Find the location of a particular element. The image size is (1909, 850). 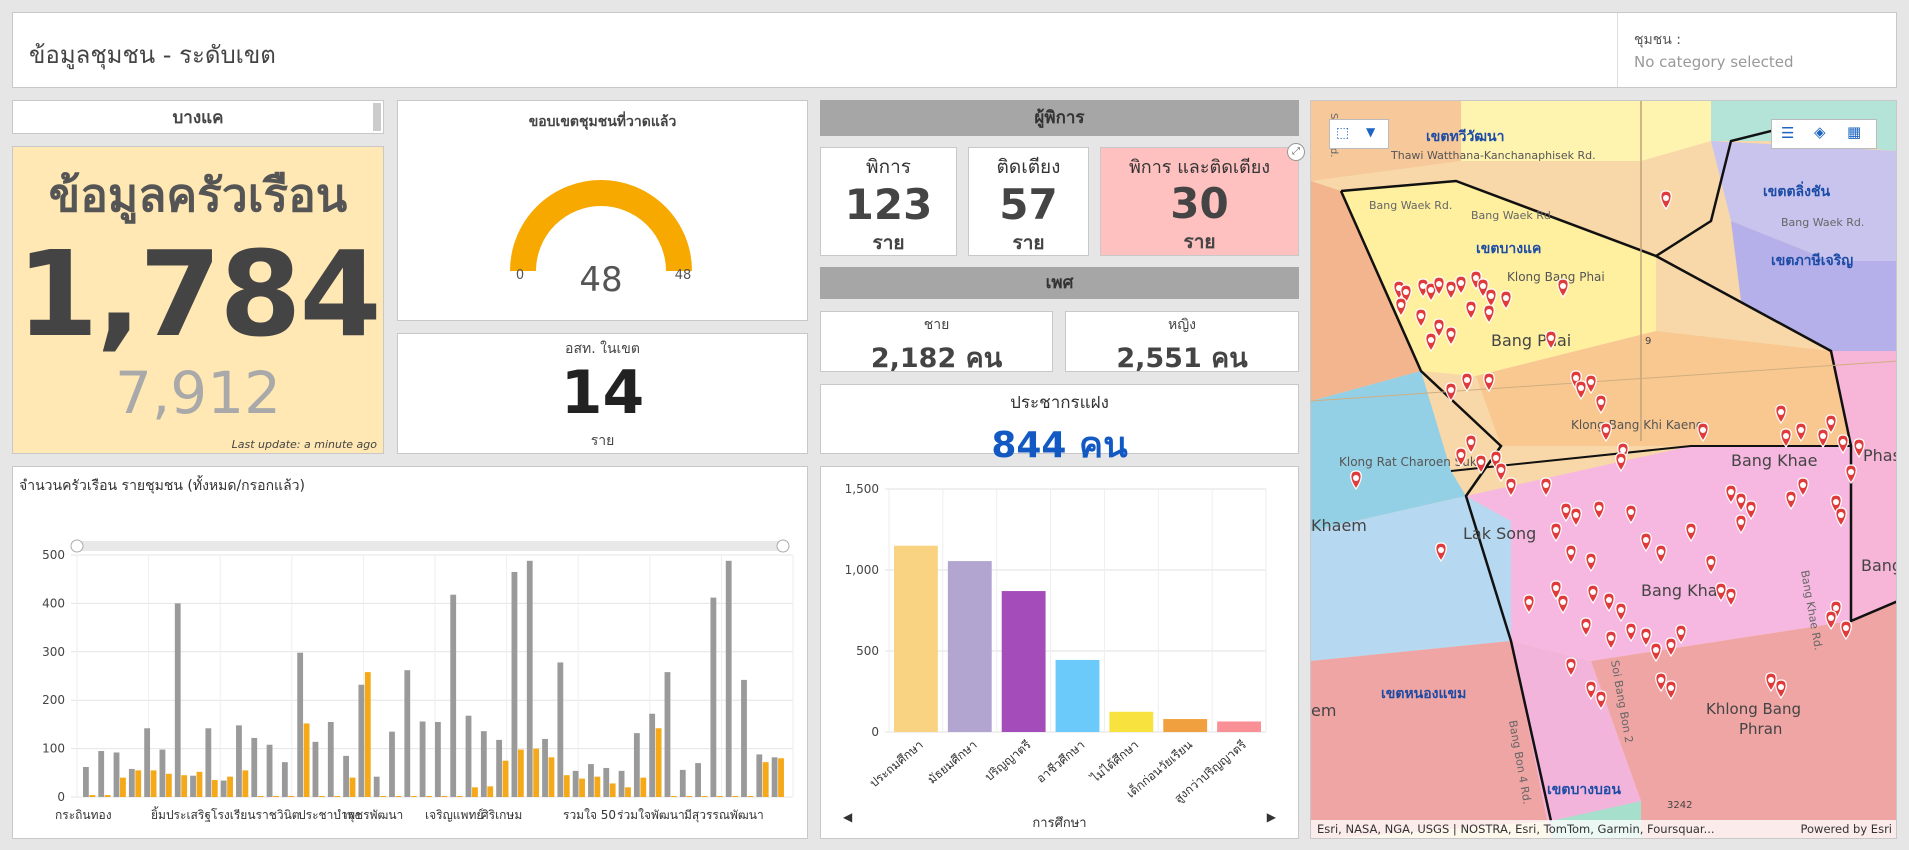

legend-icon: ☰ is located at coordinates (1788, 133).